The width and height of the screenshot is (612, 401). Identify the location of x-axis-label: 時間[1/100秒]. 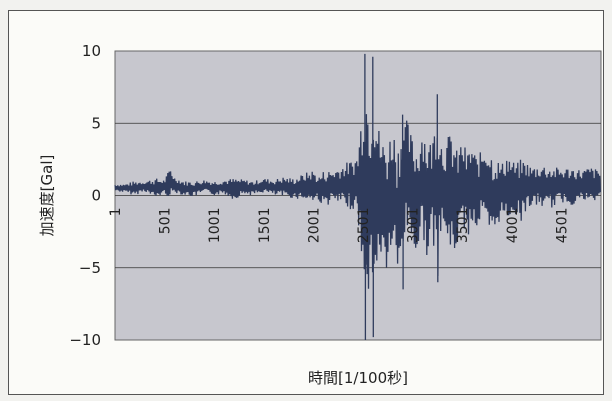
(358, 378).